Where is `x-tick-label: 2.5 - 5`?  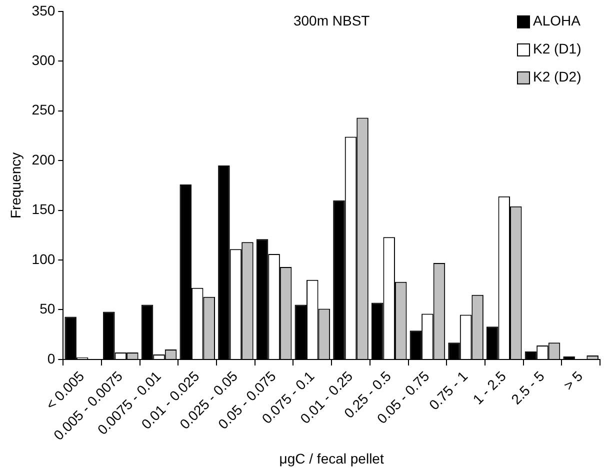
x-tick-label: 2.5 - 5 is located at coordinates (528, 388).